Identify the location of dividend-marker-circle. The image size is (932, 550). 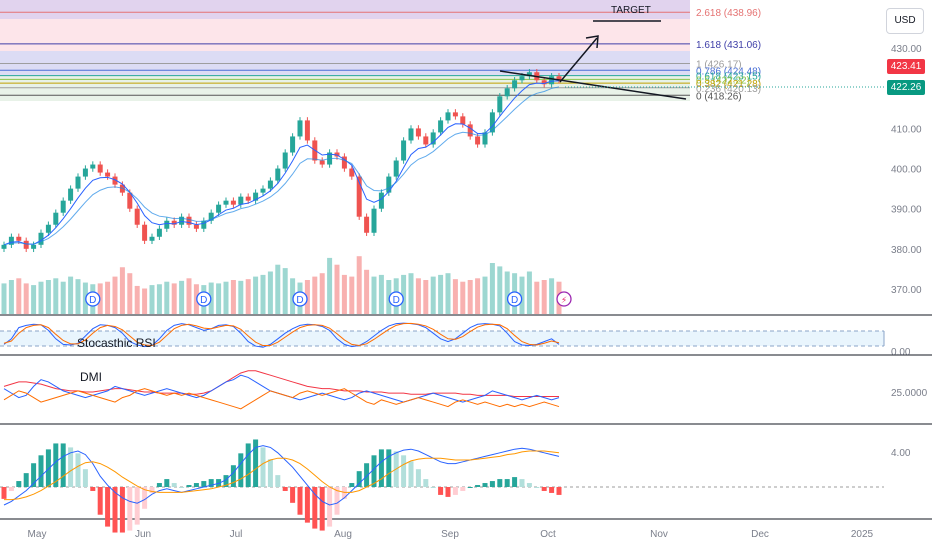
(396, 299).